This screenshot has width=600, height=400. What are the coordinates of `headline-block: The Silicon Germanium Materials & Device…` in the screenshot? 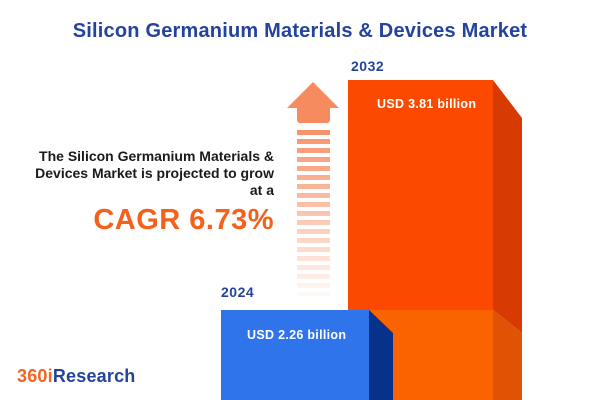 It's located at (137, 192).